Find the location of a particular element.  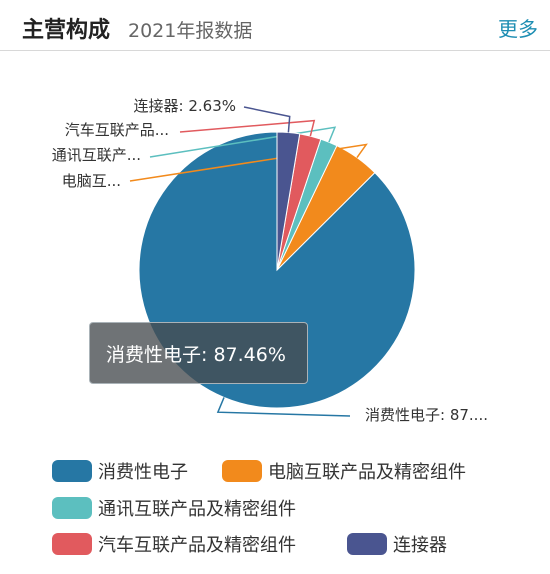

legend-item: 消费性电子 is located at coordinates (120, 471).